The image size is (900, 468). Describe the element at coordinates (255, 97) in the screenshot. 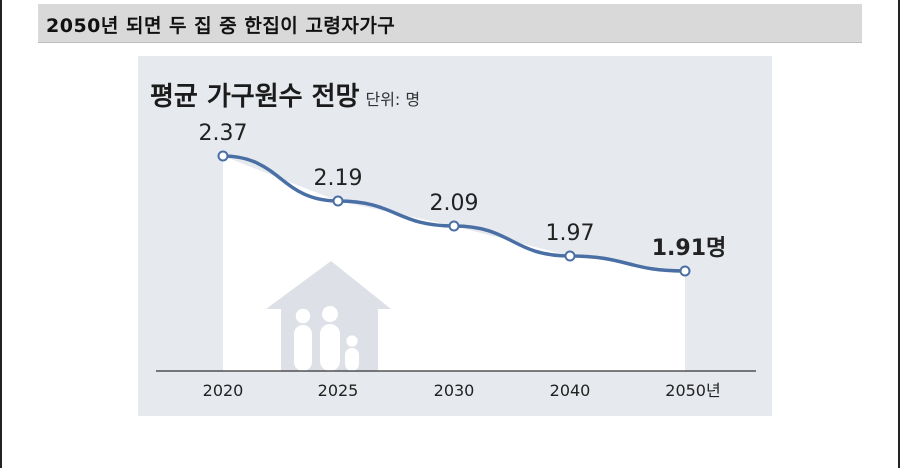

I see `chart-title-text: 평균 가구원수 전망` at that location.